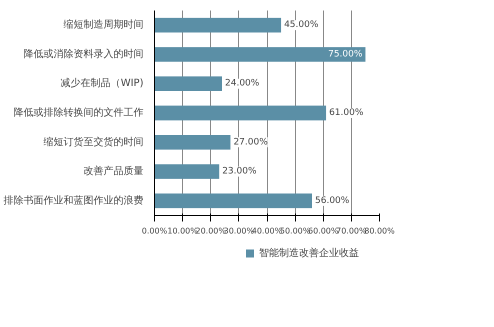  Describe the element at coordinates (114, 171) in the screenshot. I see `y-tick-label: 改善产品质量` at that location.